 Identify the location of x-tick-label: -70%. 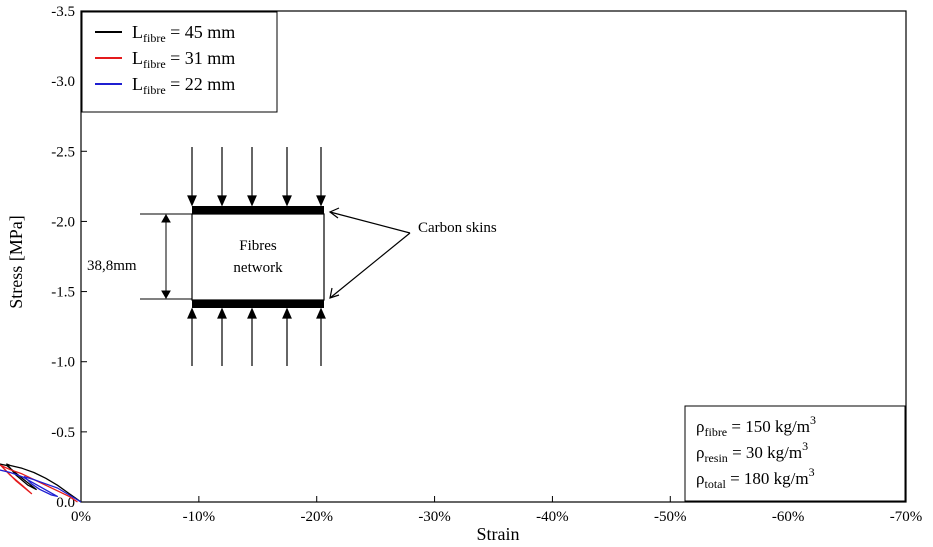
(906, 517).